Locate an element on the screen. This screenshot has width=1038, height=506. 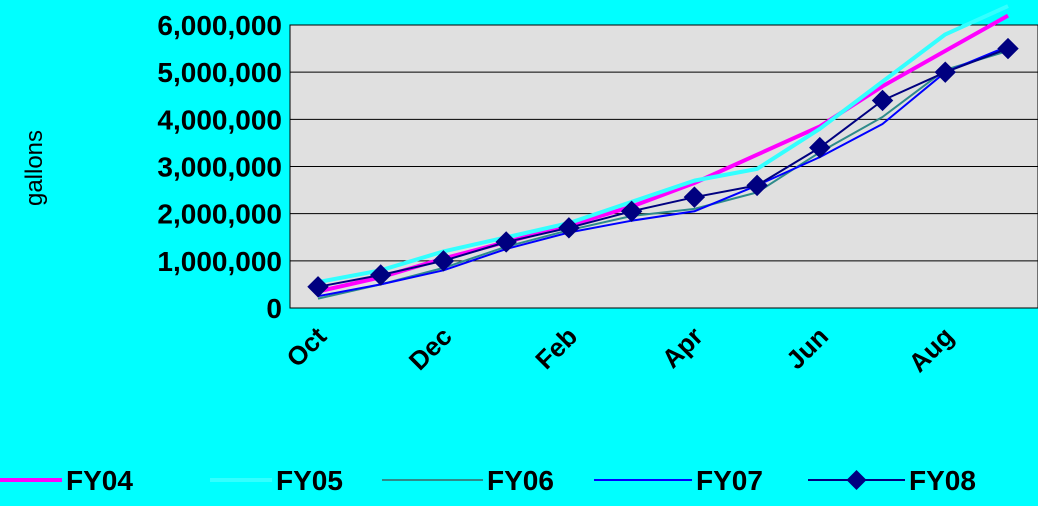
x-tick-label: Dec is located at coordinates (430, 348).